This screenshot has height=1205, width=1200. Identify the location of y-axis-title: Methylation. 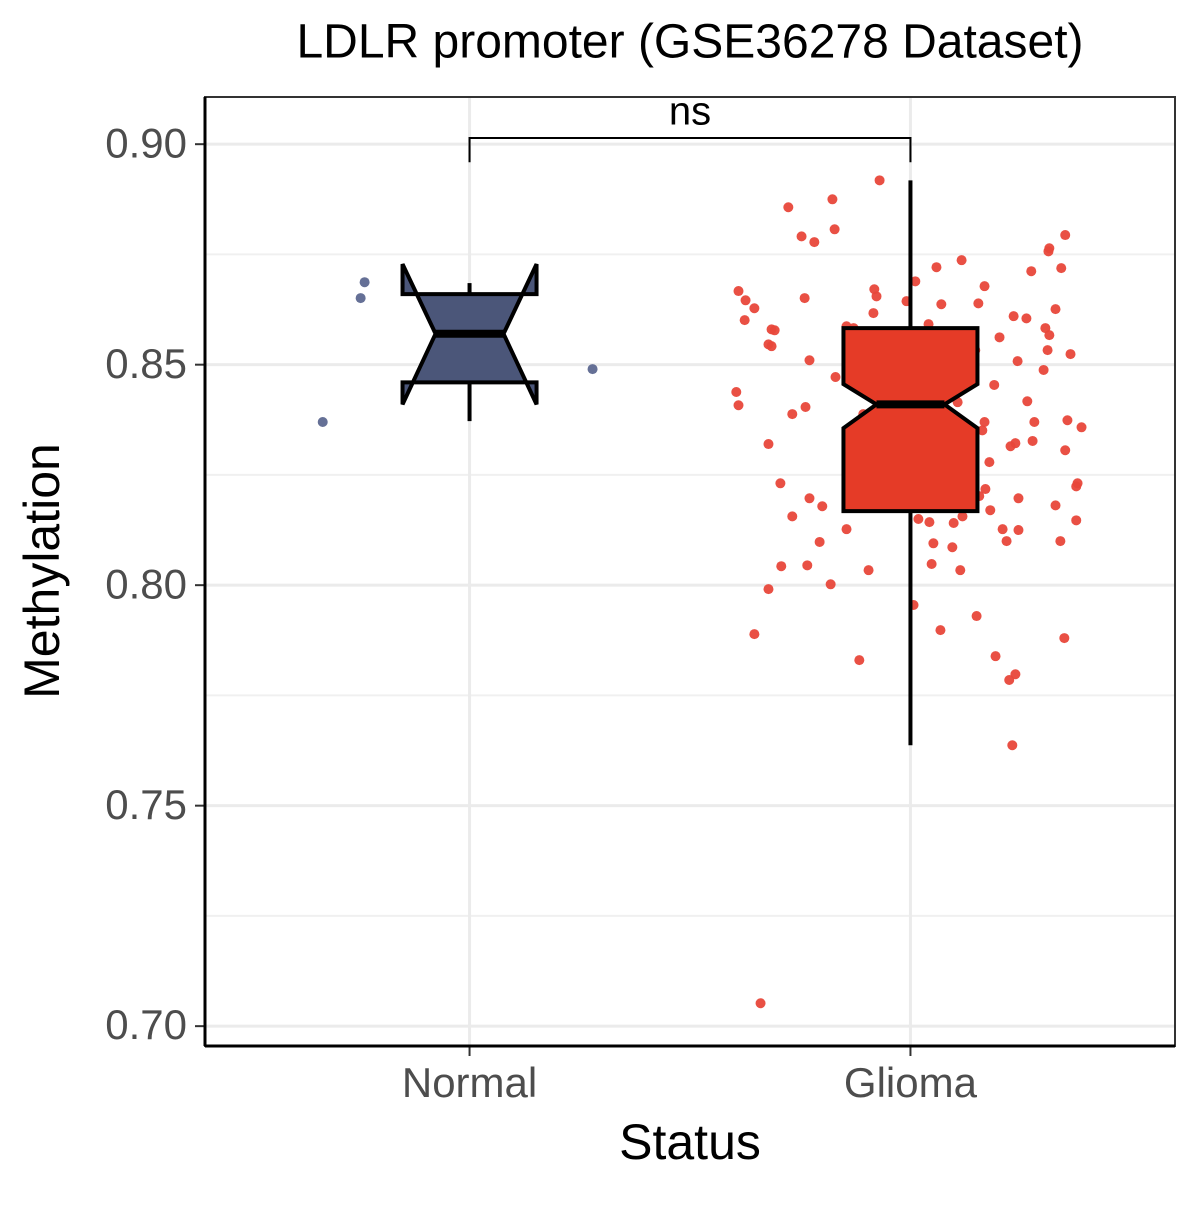
(42, 571).